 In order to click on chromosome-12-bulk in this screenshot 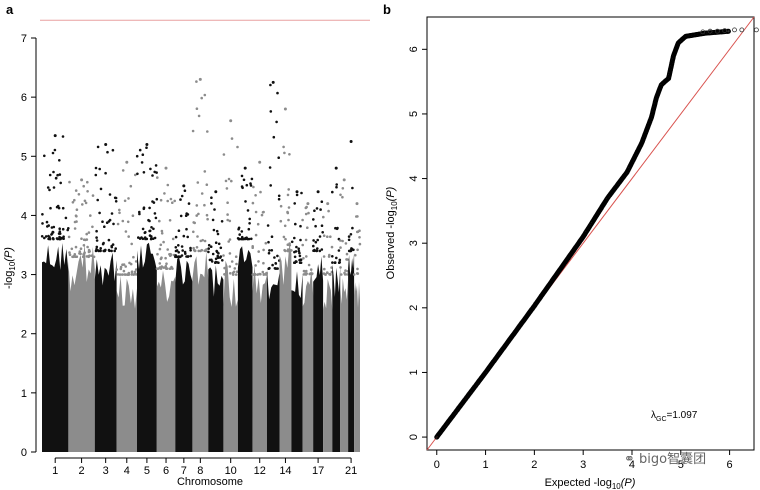, I will do `click(259, 358)`.